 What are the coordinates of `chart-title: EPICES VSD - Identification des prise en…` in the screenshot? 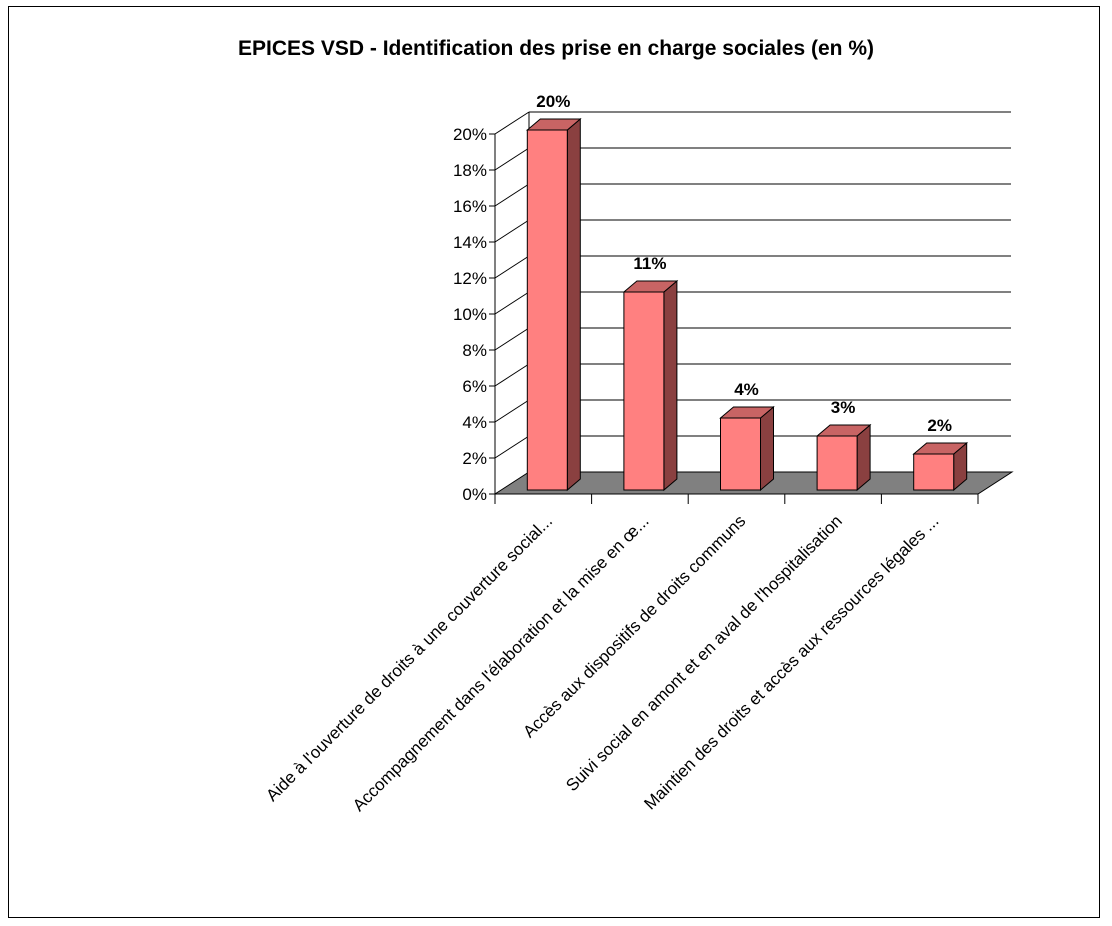 It's located at (556, 48).